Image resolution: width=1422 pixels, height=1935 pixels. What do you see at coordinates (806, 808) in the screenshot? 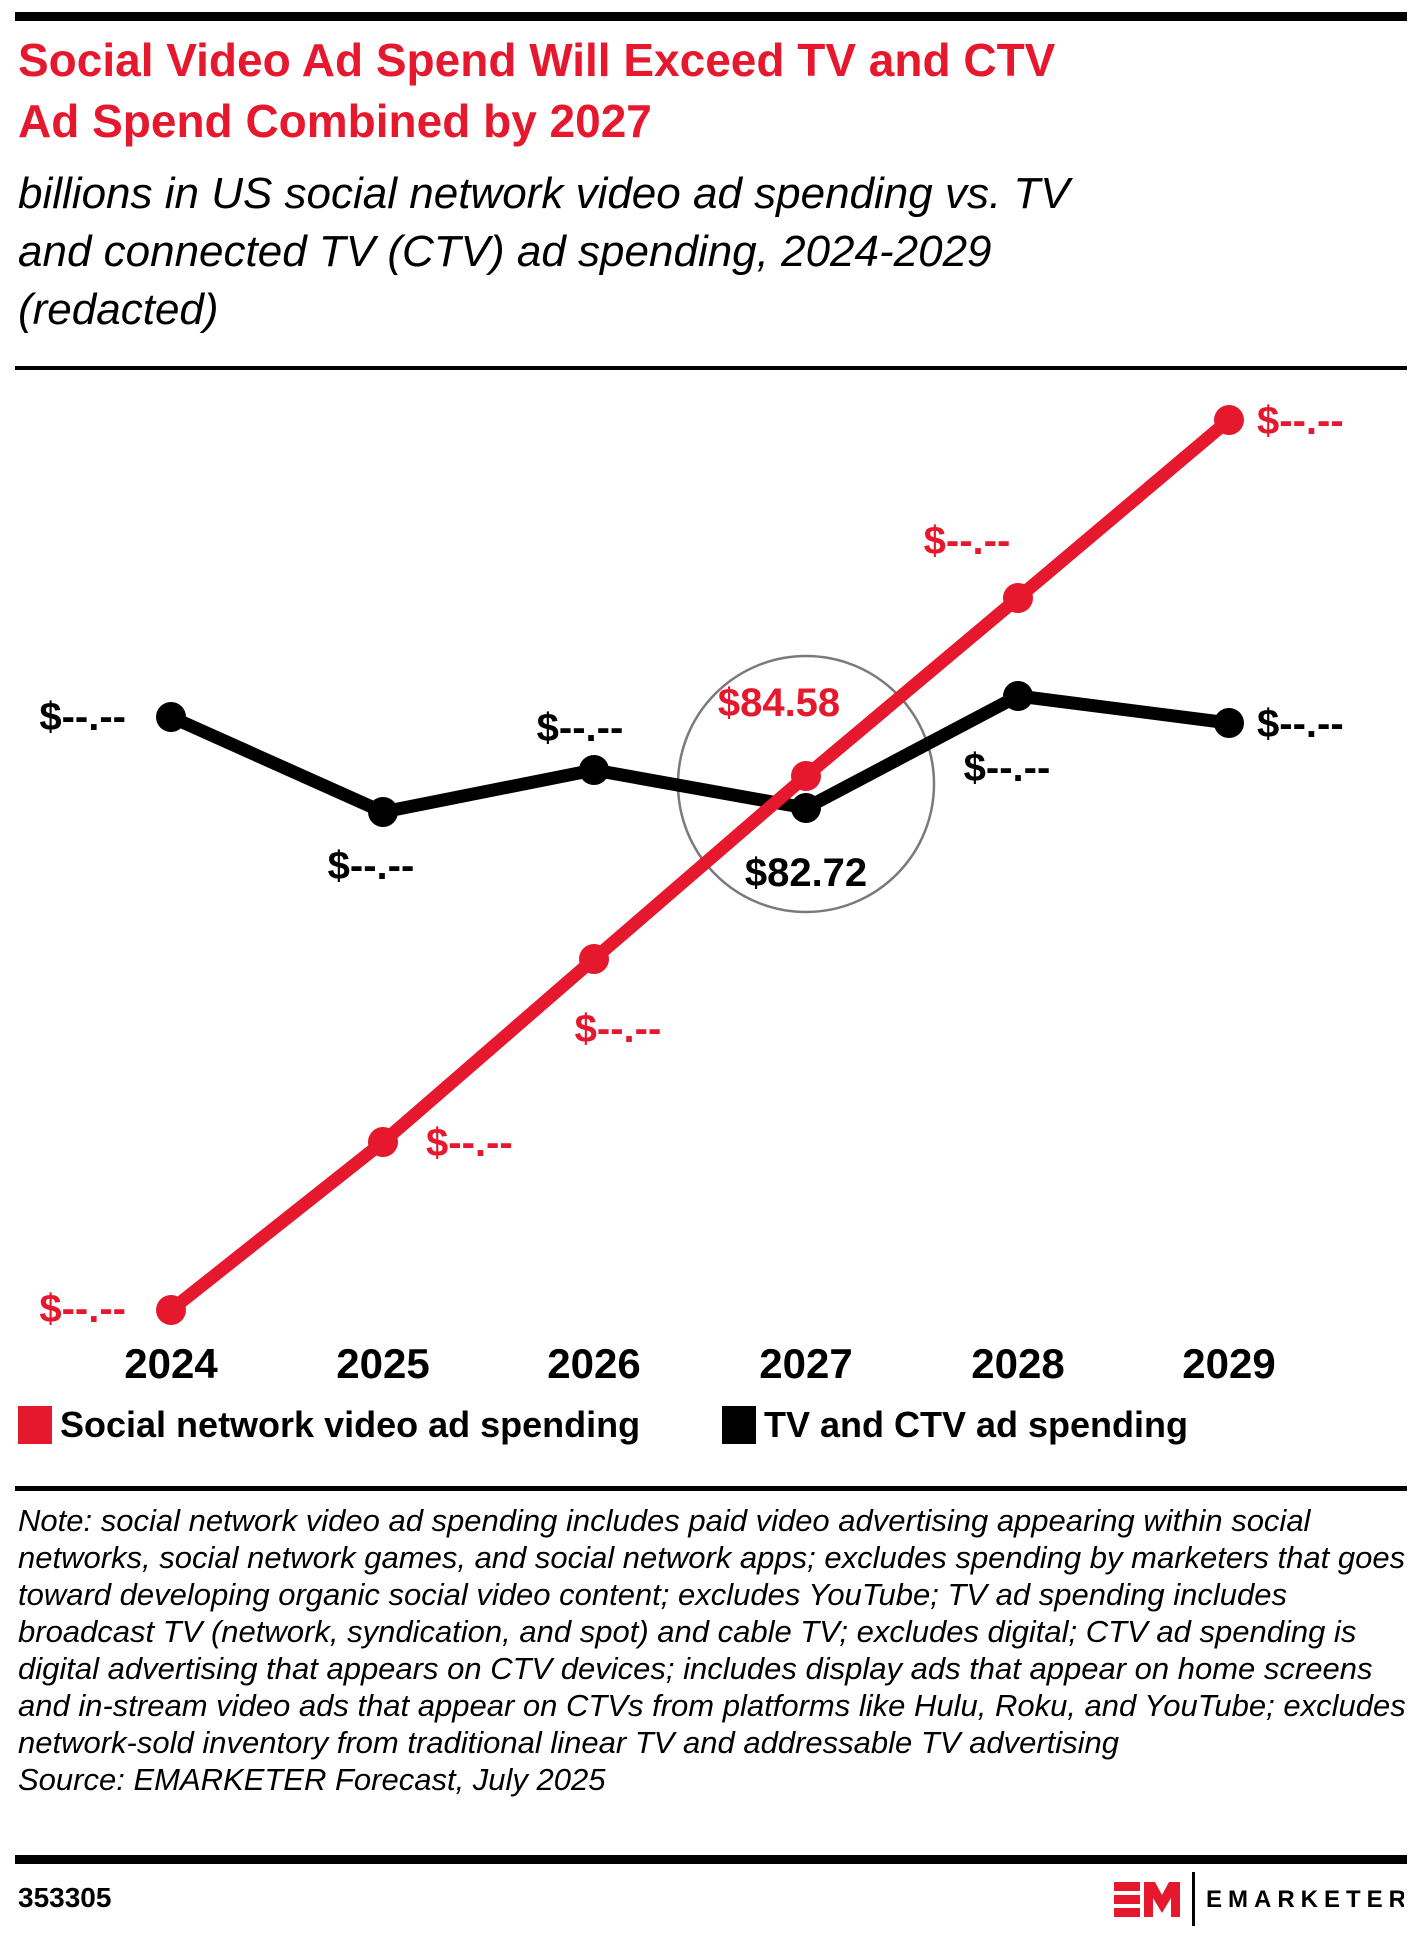
I see `tvctv-point-2027` at bounding box center [806, 808].